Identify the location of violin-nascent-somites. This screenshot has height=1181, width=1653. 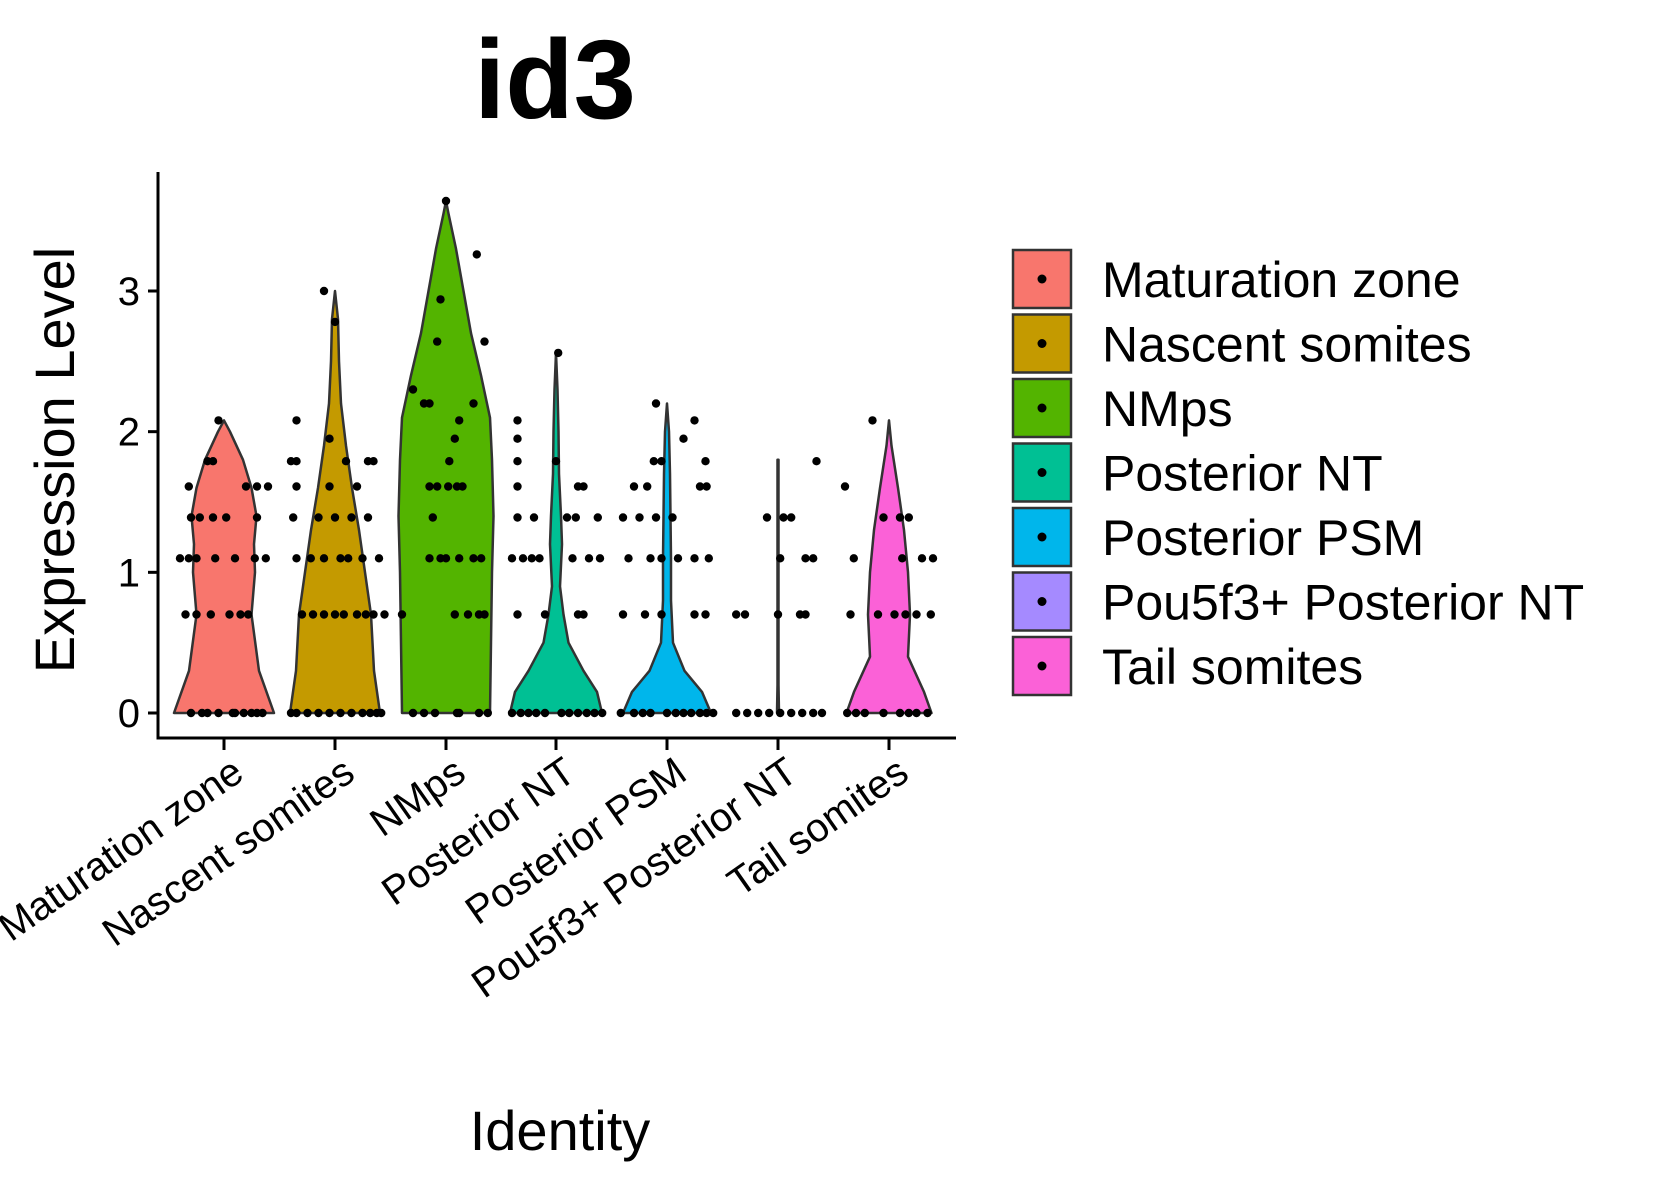
(335, 502).